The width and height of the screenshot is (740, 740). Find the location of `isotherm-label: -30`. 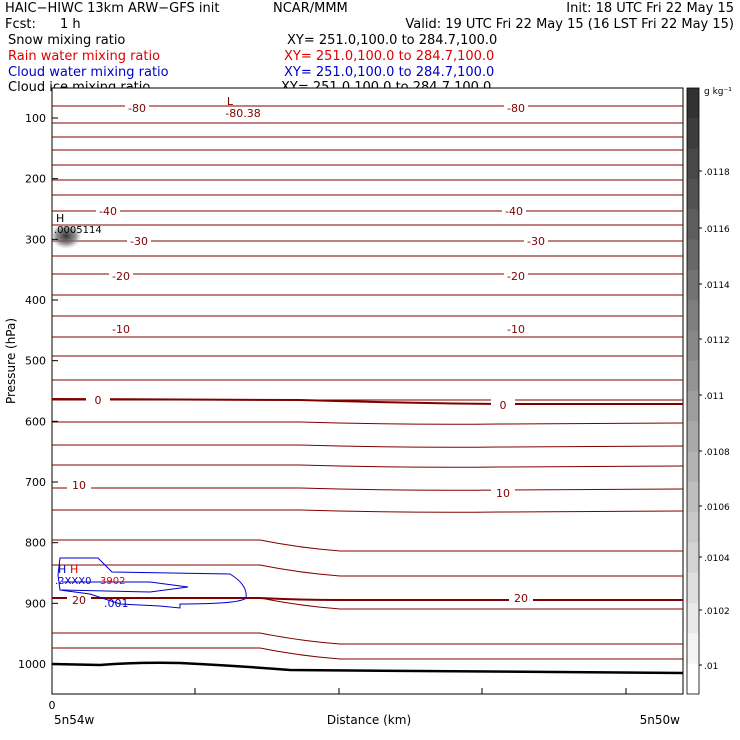

isotherm-label: -30 is located at coordinates (139, 241).